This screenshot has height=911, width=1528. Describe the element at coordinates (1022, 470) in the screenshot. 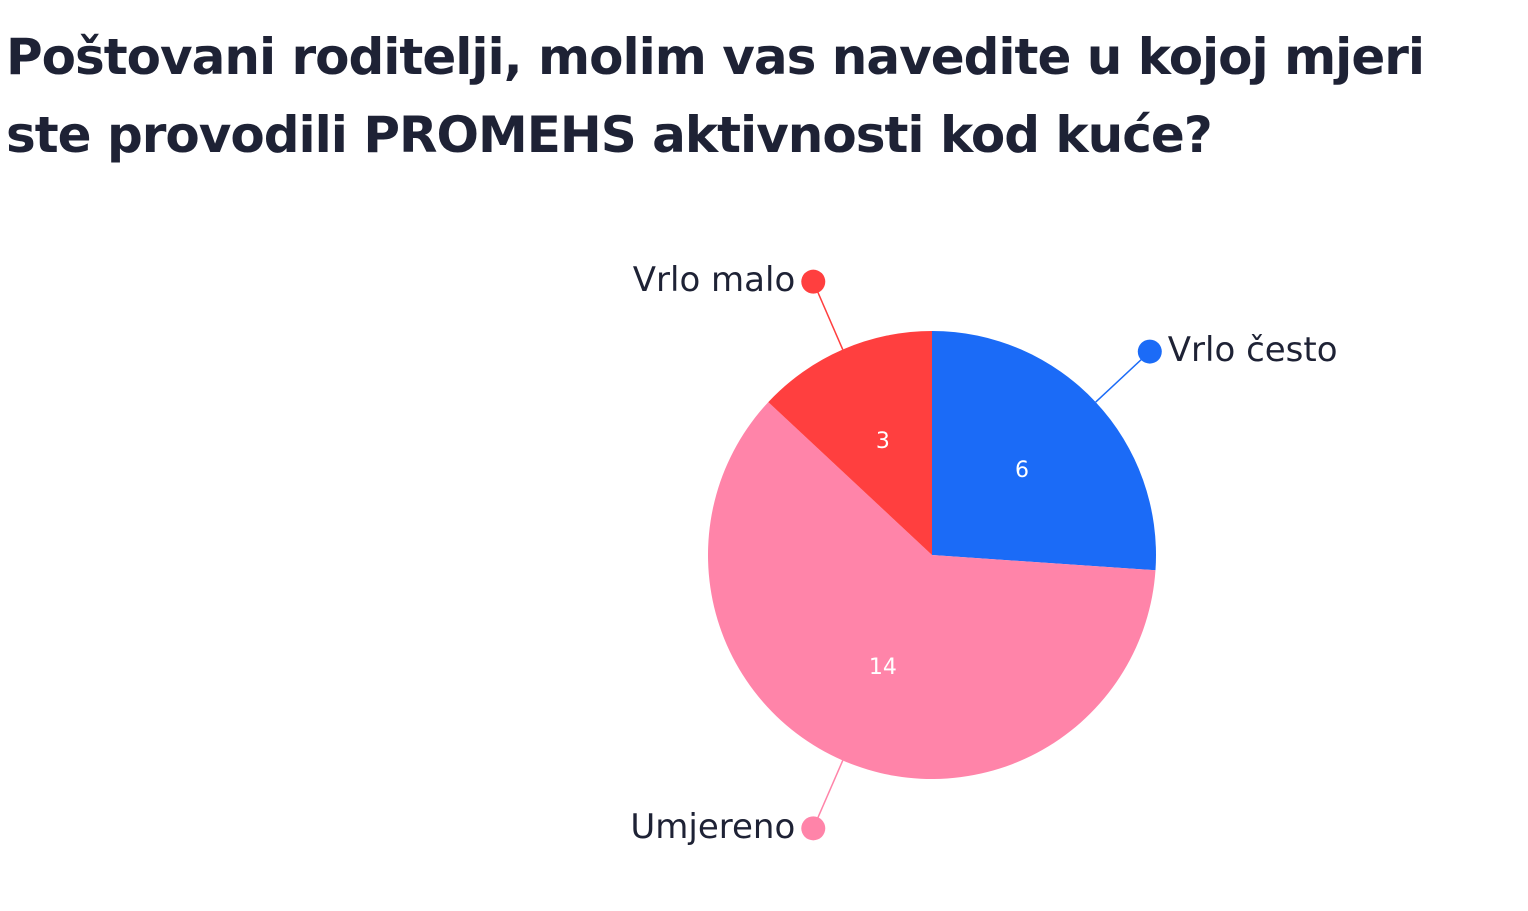

I see `value-label: 6` at that location.